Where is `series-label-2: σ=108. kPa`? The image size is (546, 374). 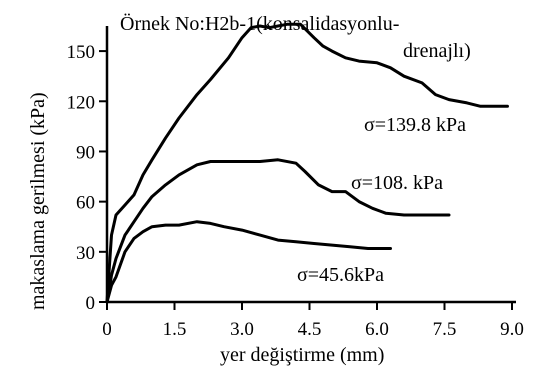
series-label-2: σ=108. kPa is located at coordinates (397, 183).